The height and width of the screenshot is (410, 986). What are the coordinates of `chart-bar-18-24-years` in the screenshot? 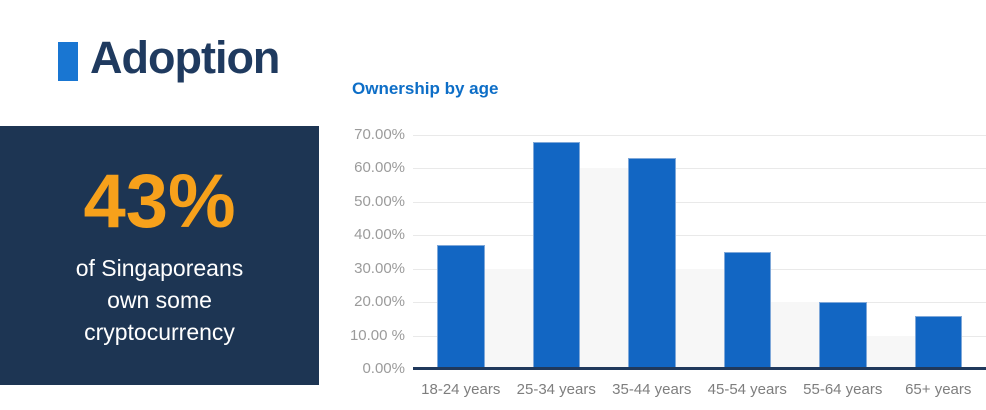 It's located at (461, 307).